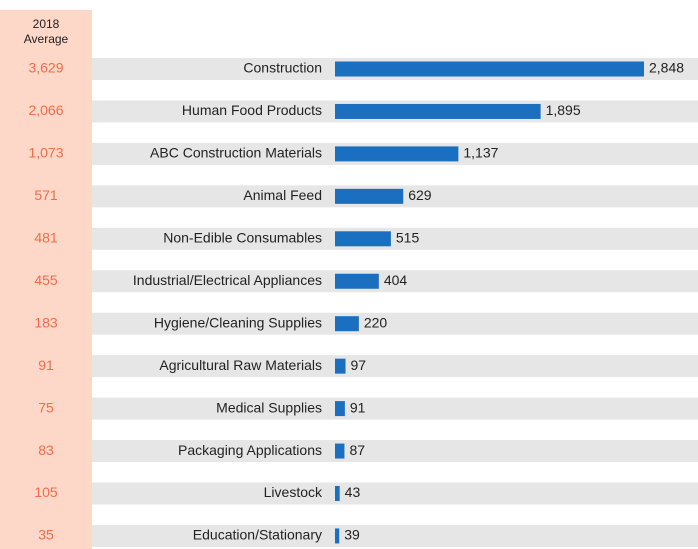 This screenshot has width=698, height=549. What do you see at coordinates (238, 322) in the screenshot?
I see `category-label: Hygiene/Cleaning Supplies` at bounding box center [238, 322].